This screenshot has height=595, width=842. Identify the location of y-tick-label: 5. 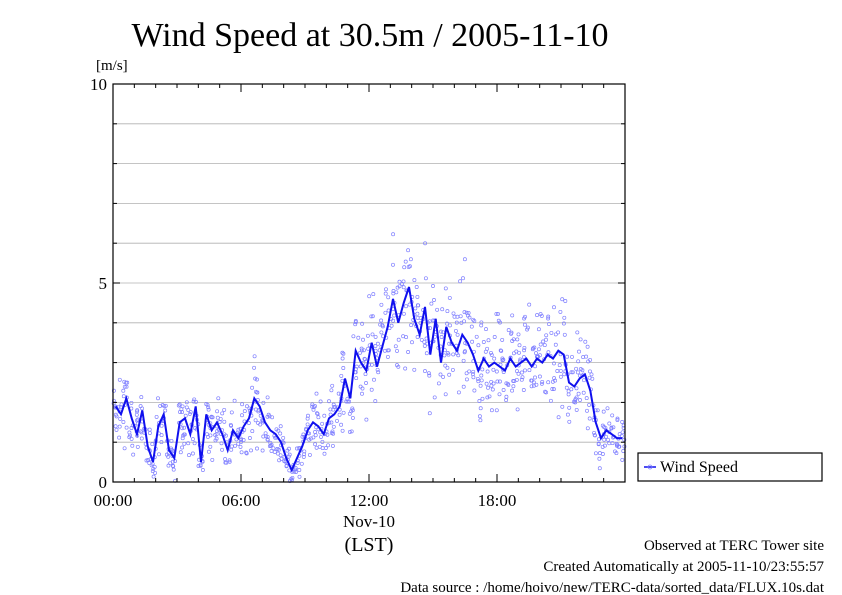
(103, 283).